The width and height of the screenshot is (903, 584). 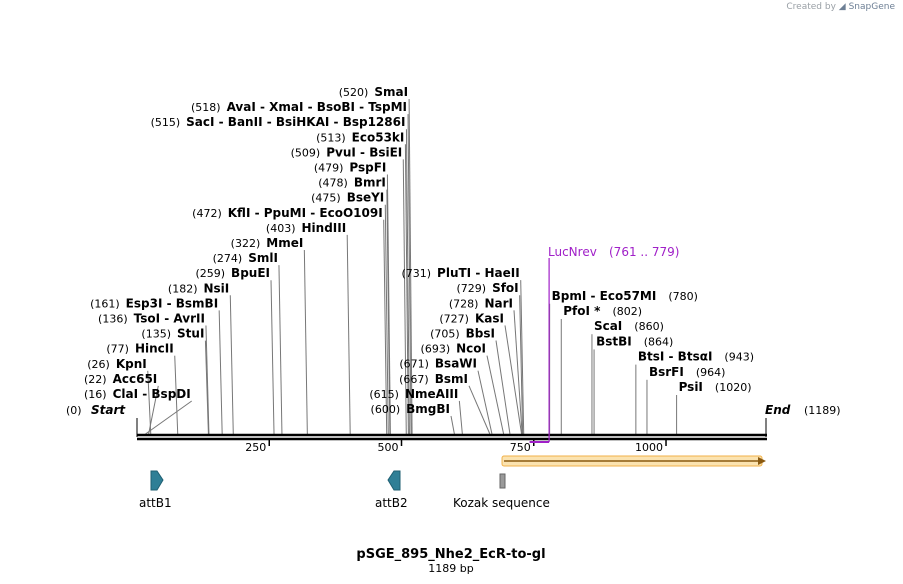 I want to click on site-acc65i: (22) Acc65I, so click(x=120, y=379).